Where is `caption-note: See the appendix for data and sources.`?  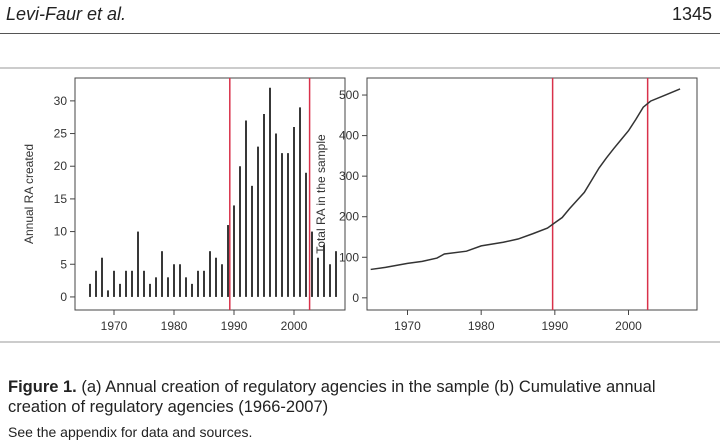
caption-note: See the appendix for data and sources. is located at coordinates (130, 432).